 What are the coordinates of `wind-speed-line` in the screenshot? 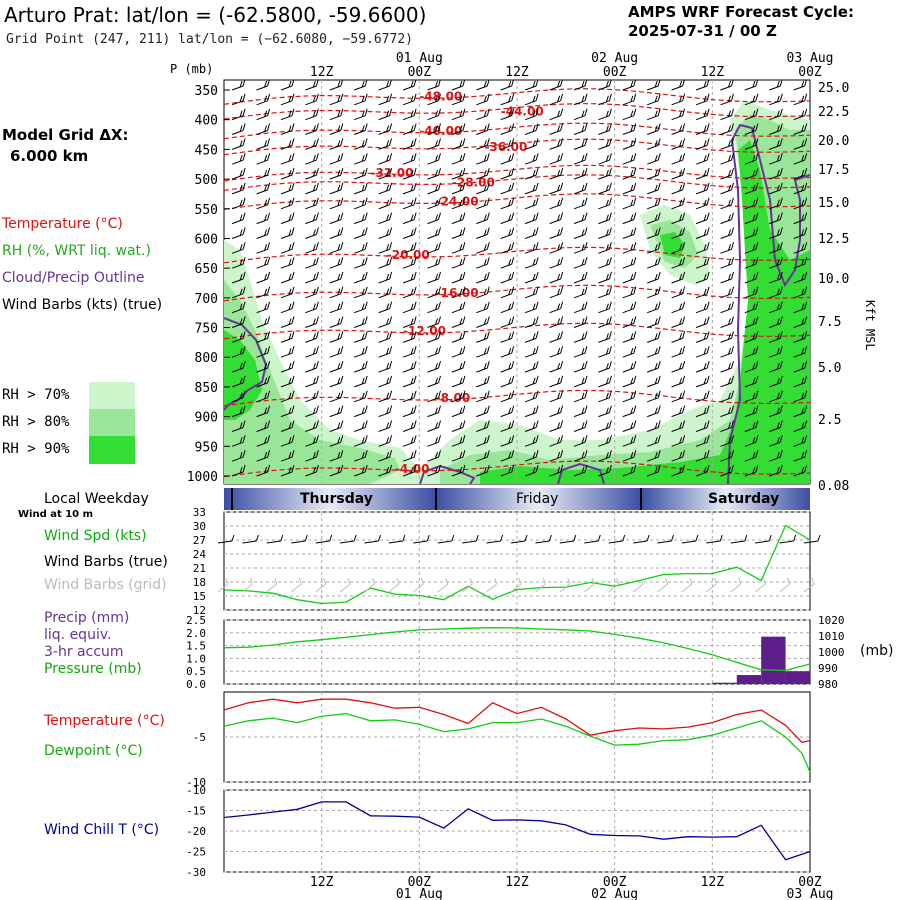 It's located at (517, 564).